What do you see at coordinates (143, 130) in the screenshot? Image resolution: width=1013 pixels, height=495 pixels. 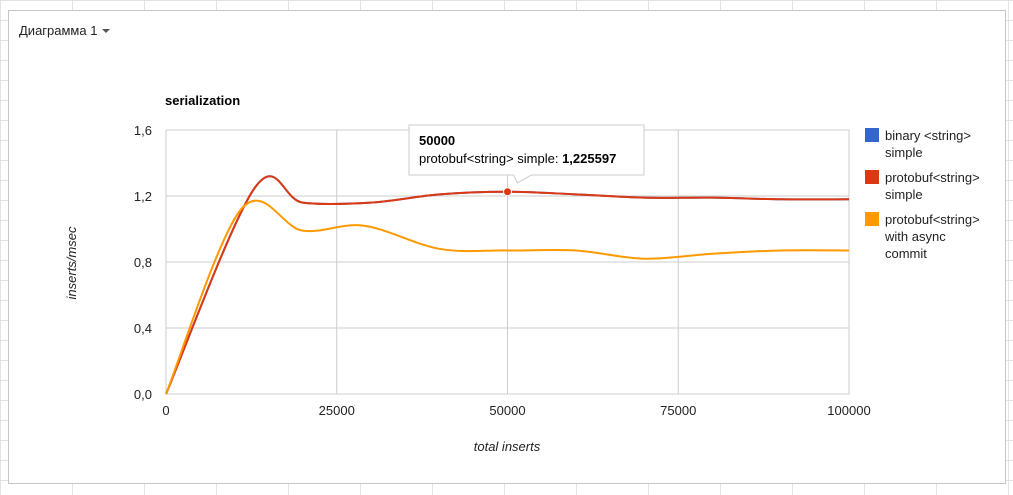 I see `y-tick-label: 1,6` at bounding box center [143, 130].